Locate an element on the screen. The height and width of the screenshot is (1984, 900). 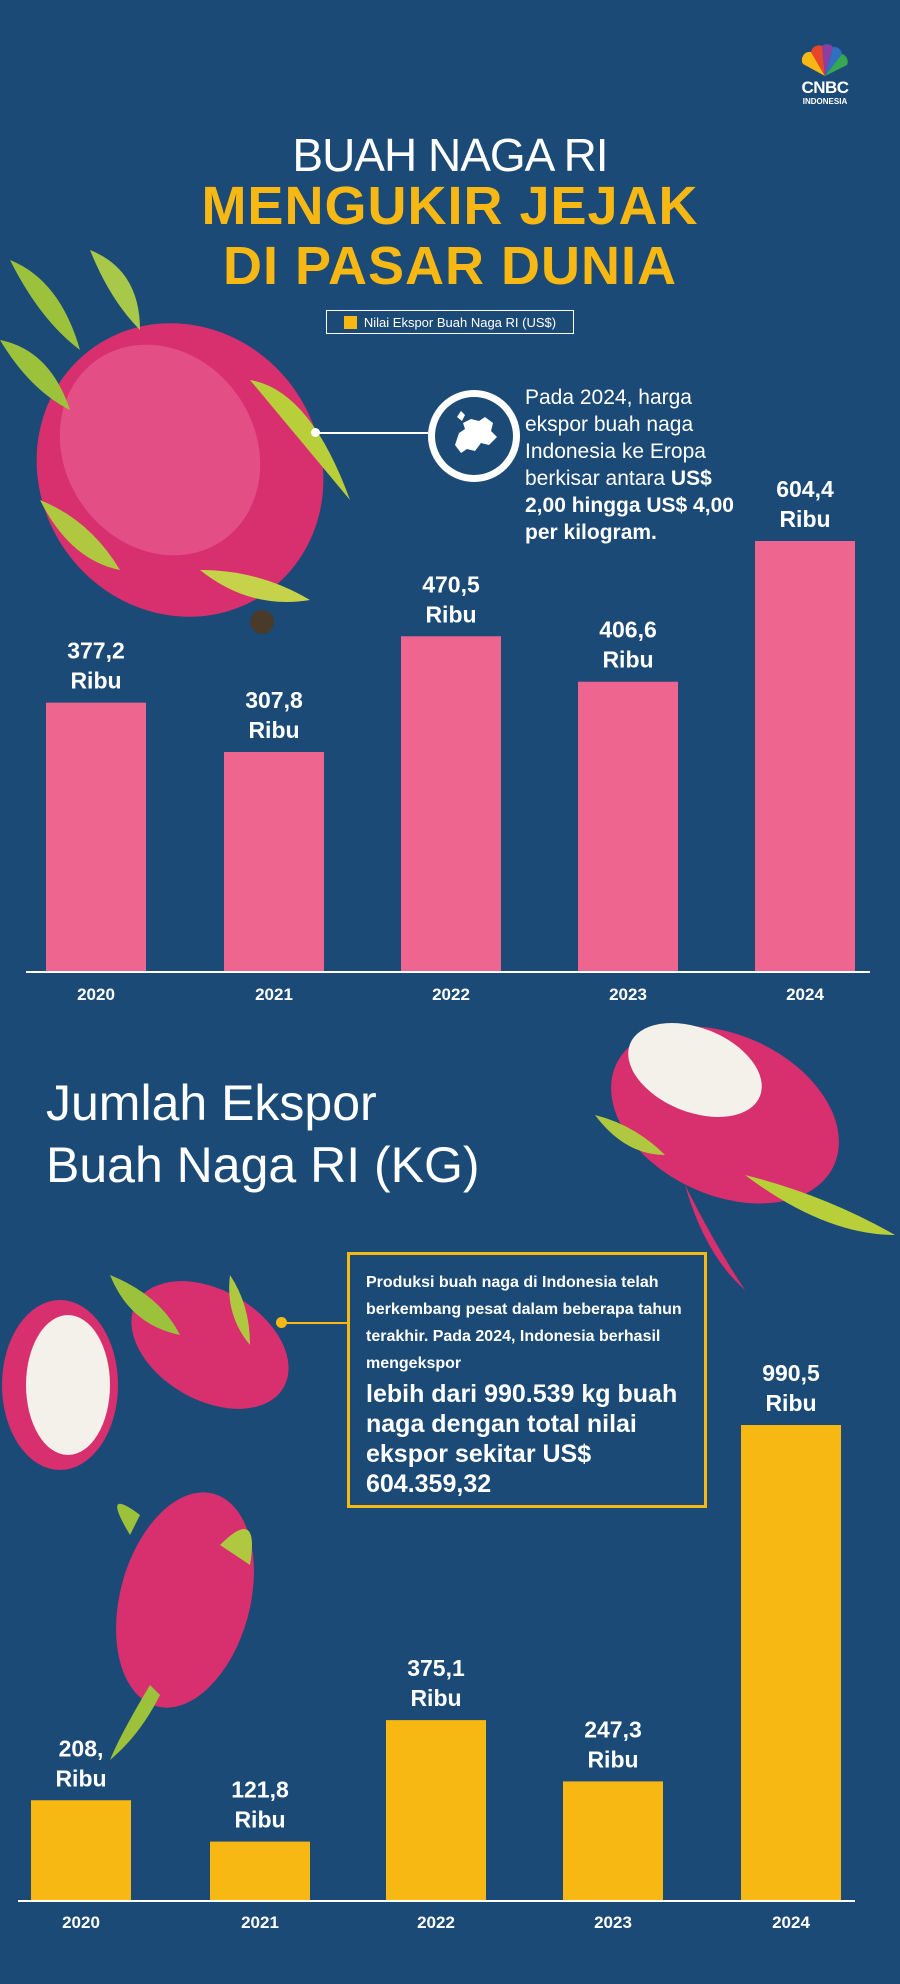
europe-map-icon is located at coordinates (474, 436).